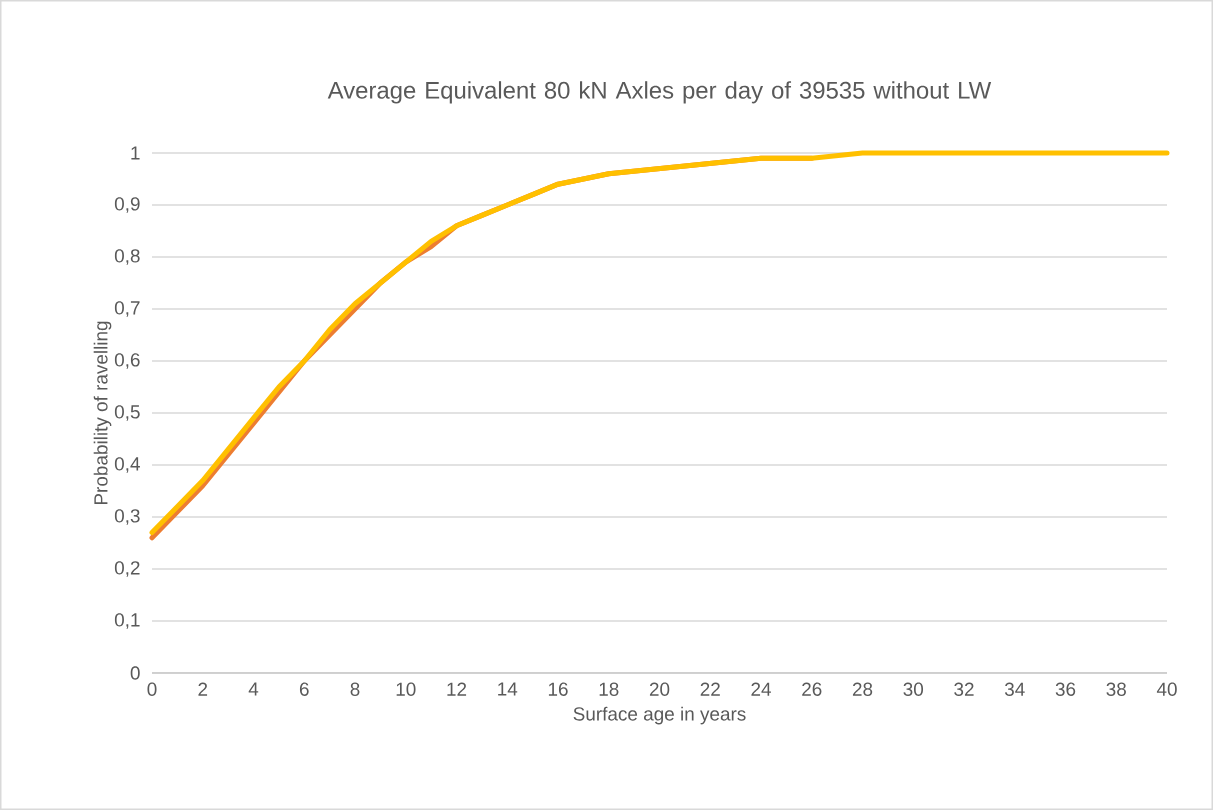  I want to click on y-tick-label: 1, so click(135, 153).